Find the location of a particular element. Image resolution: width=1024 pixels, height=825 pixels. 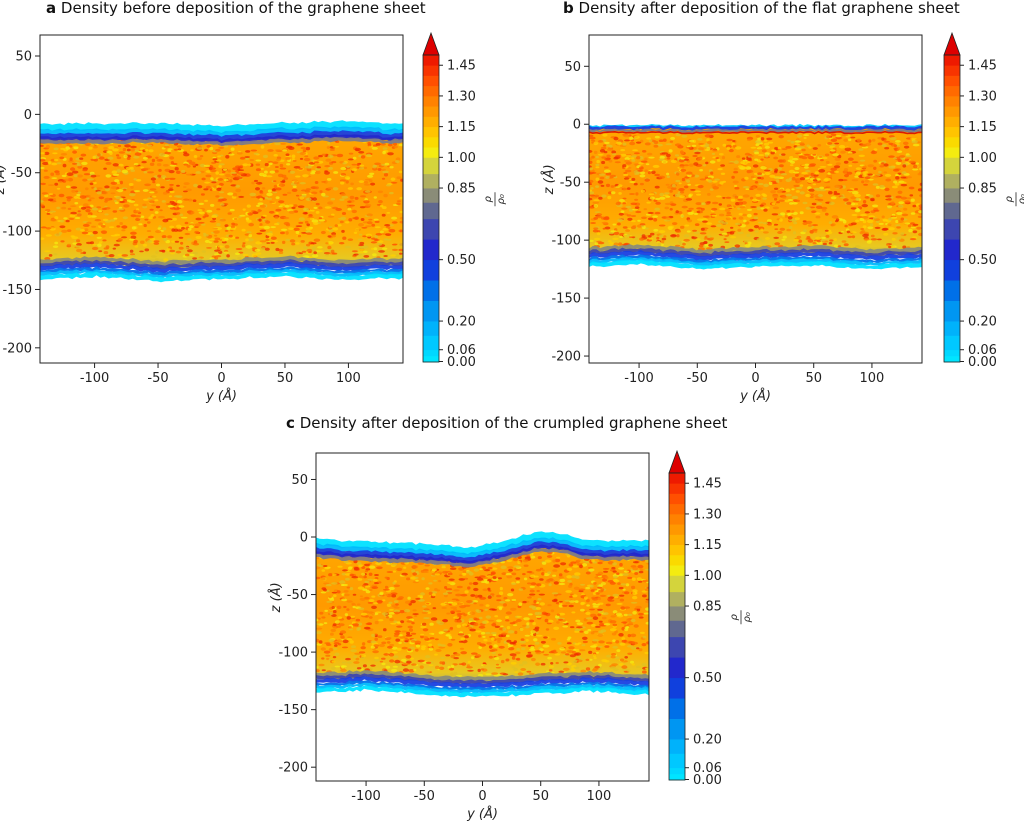

colorbar-label-numerator: ρ is located at coordinates (1009, 198).